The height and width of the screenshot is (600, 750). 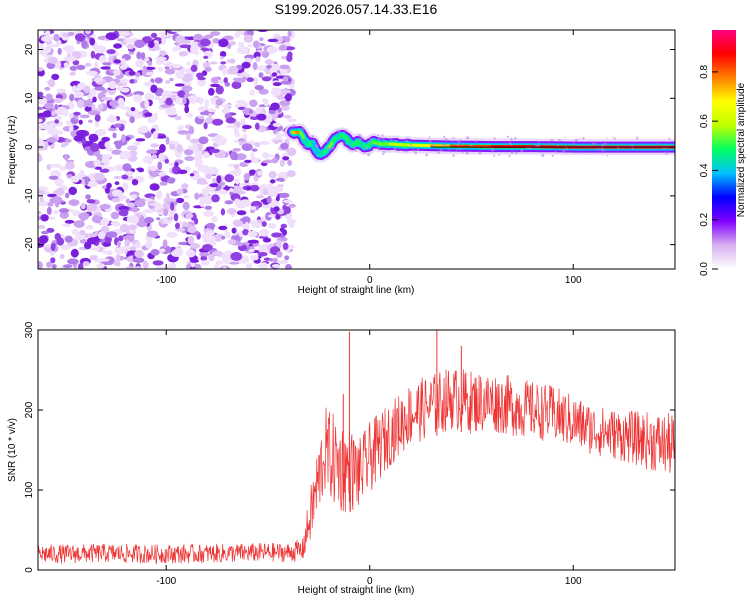 I want to click on y-tick-label: 100, so click(x=29, y=489).